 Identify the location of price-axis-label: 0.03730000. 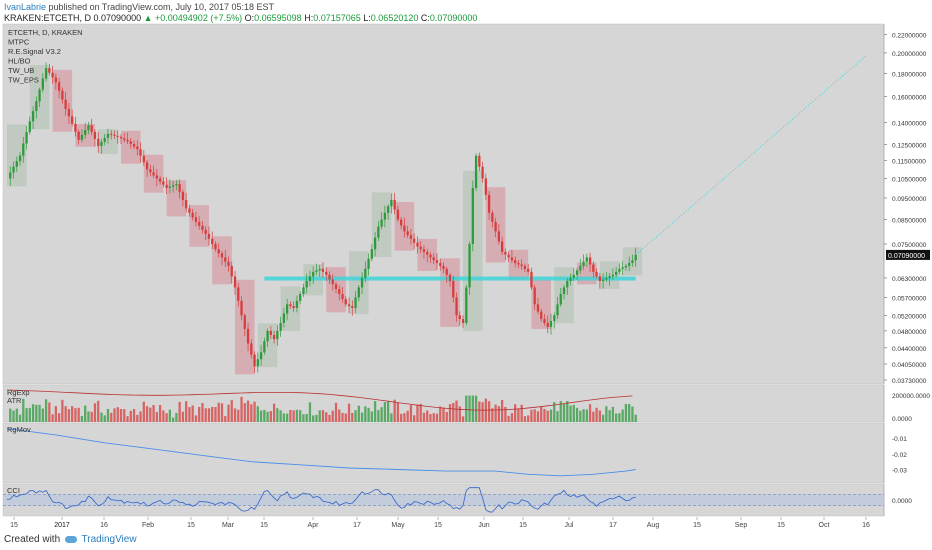
(909, 381).